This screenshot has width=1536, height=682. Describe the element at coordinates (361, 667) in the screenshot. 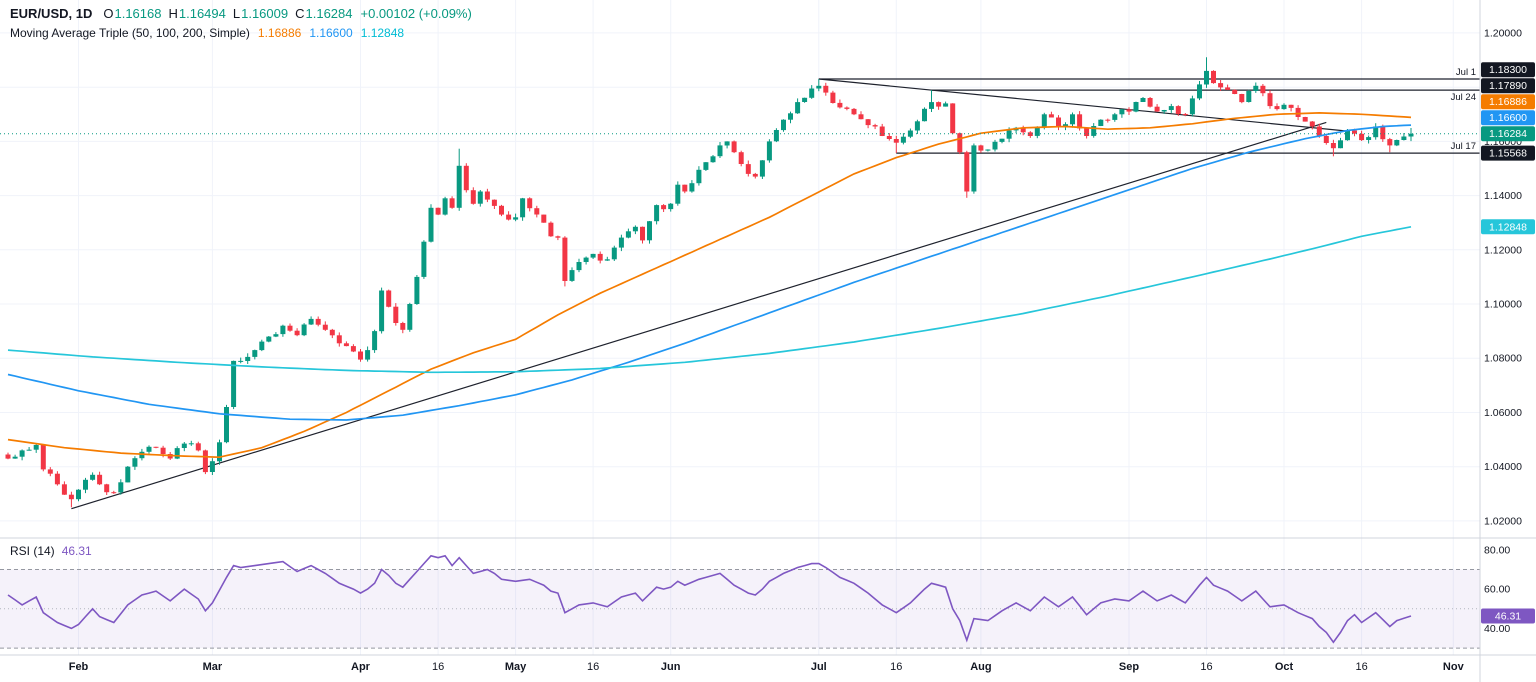

I see `time-label-Apr: Apr` at that location.